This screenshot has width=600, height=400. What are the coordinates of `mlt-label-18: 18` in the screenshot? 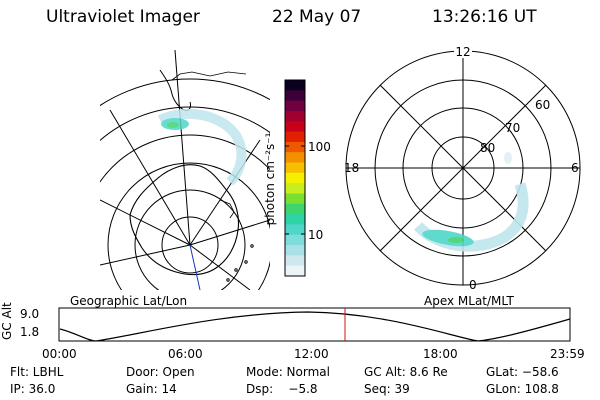 It's located at (351, 168).